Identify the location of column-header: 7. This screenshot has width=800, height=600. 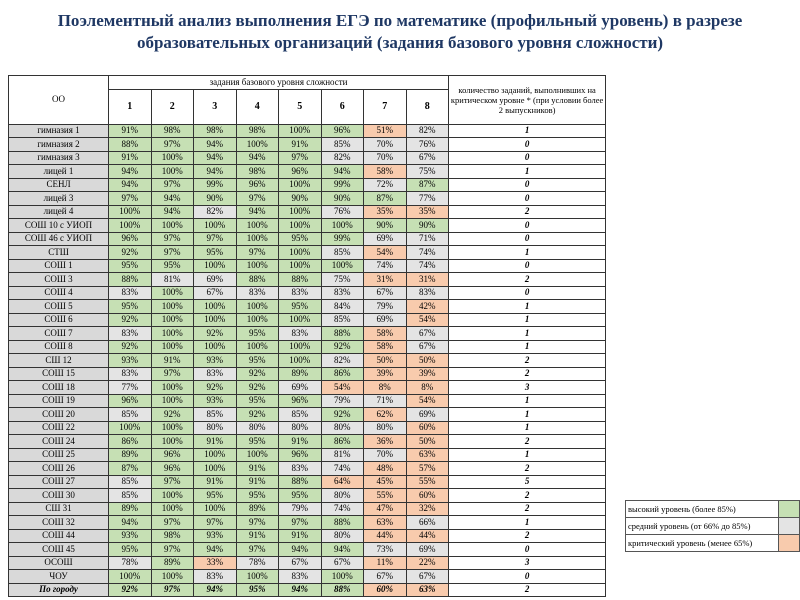
(385, 106).